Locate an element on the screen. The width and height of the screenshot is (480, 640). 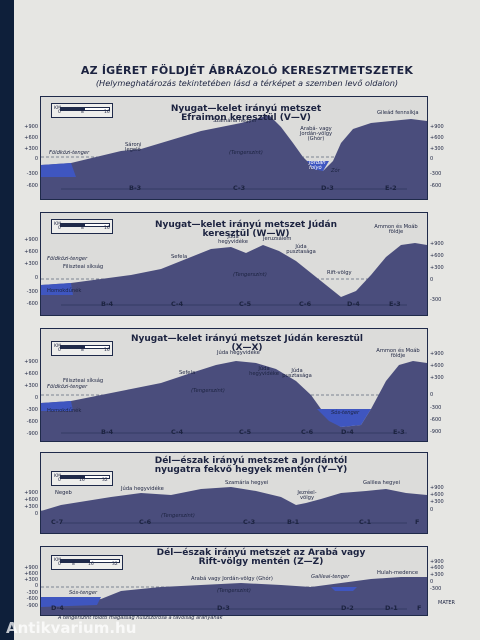
map-label: Rift-völgy is located at coordinates (339, 273).